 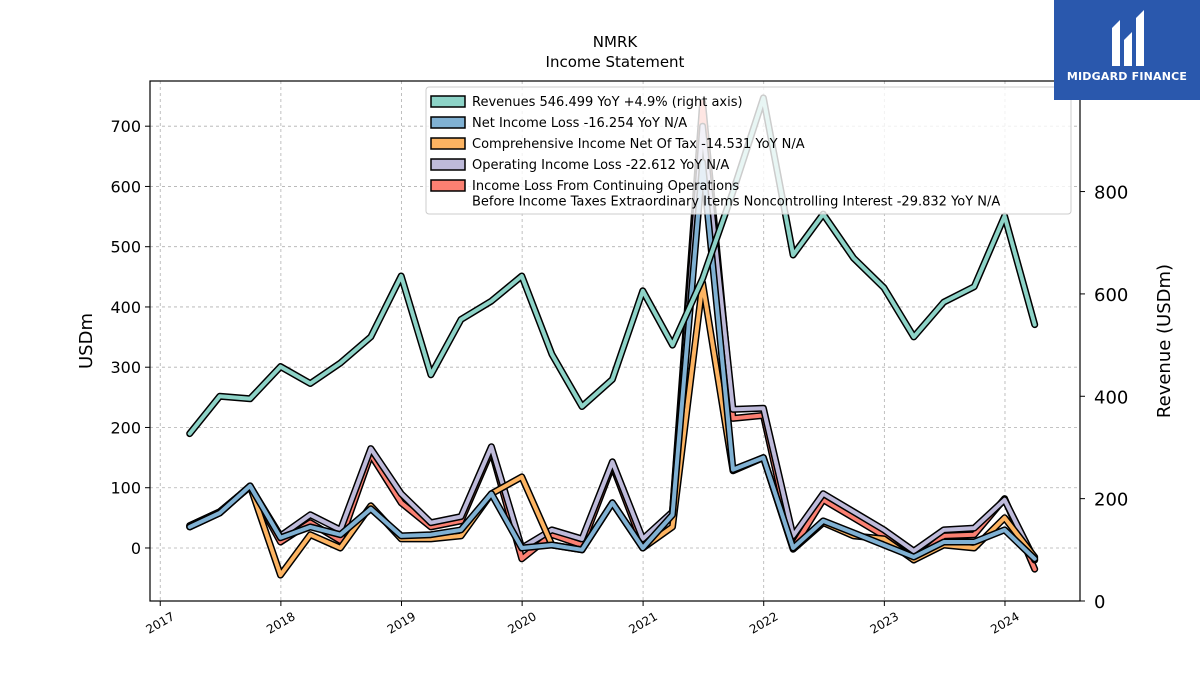 I want to click on legend-box, so click(x=748, y=150).